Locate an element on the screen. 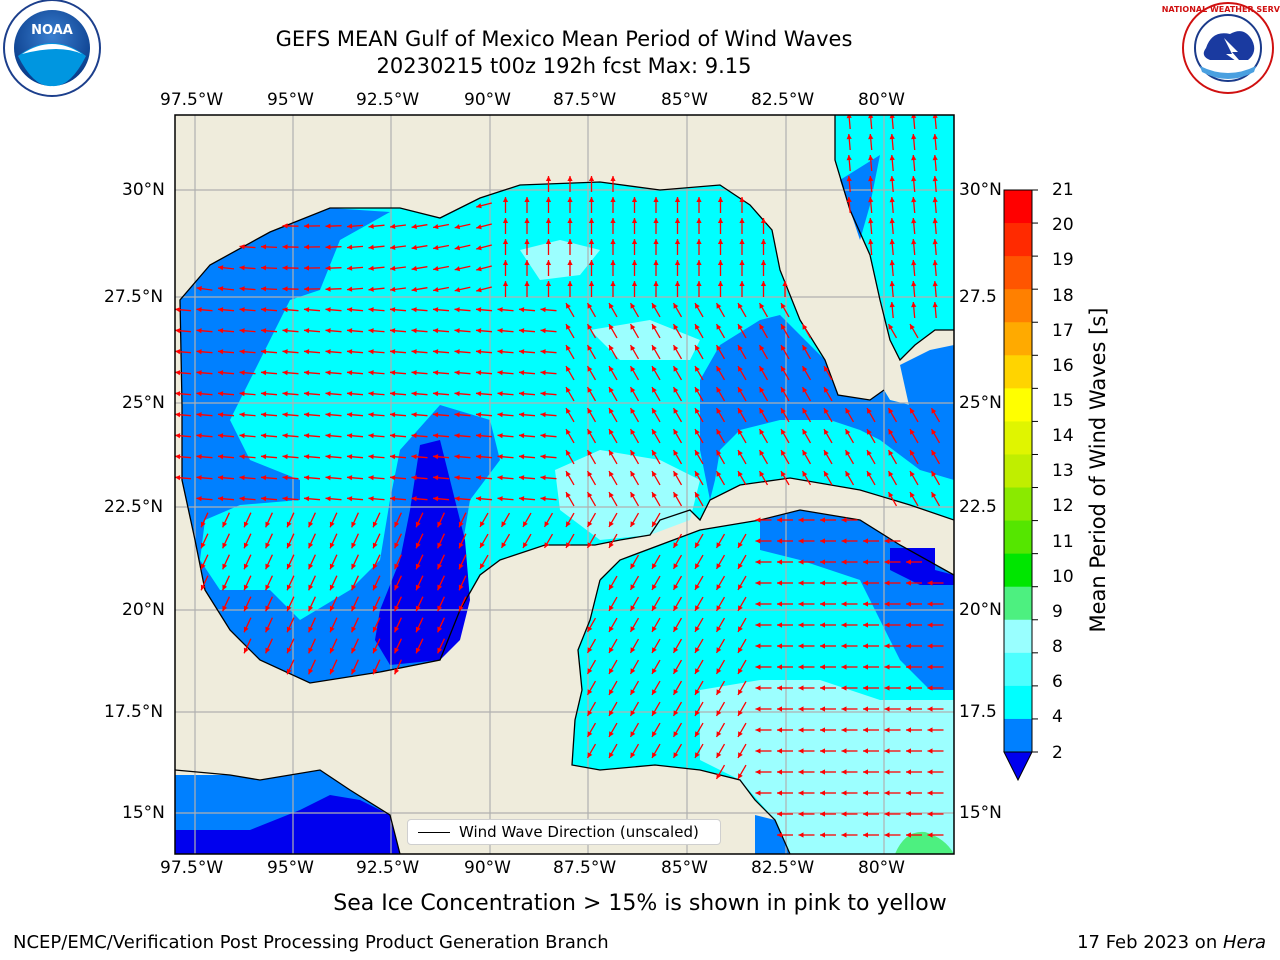 The image size is (1280, 960). colorbar-under-triangle is located at coordinates (1018, 766).